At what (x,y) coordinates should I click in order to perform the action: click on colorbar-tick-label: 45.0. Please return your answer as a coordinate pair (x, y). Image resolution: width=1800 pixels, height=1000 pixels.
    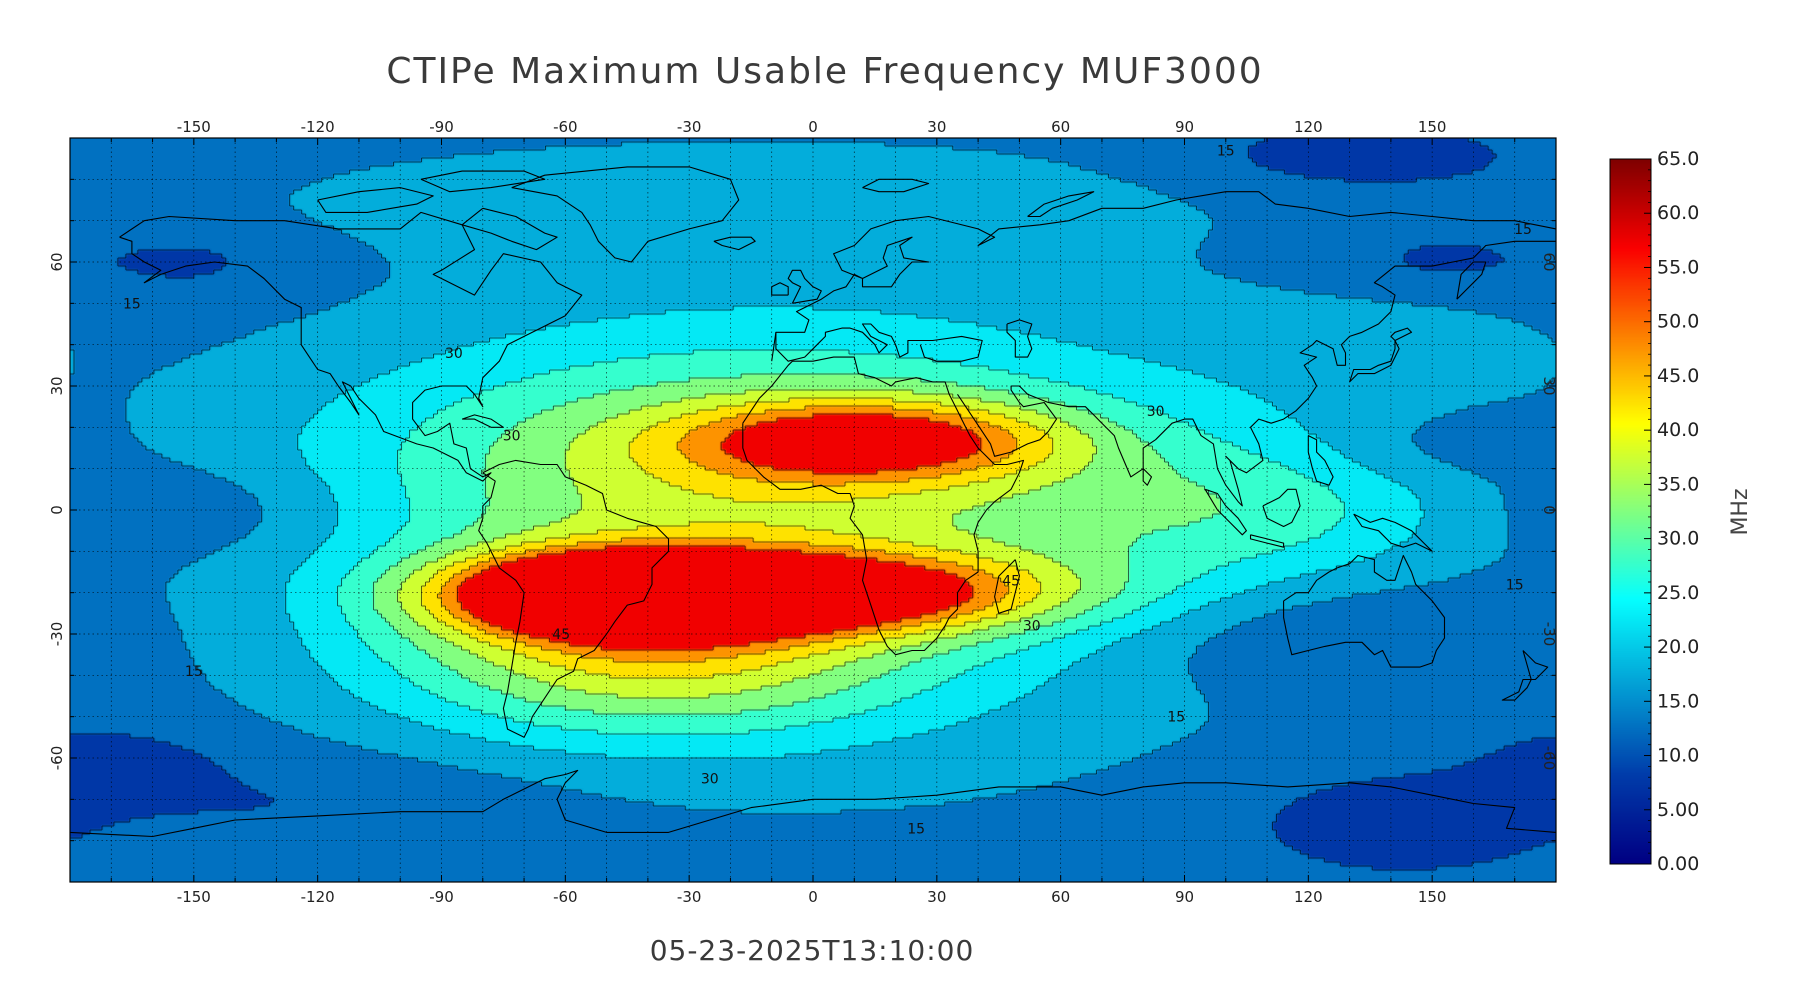
    Looking at the image, I should click on (1678, 376).